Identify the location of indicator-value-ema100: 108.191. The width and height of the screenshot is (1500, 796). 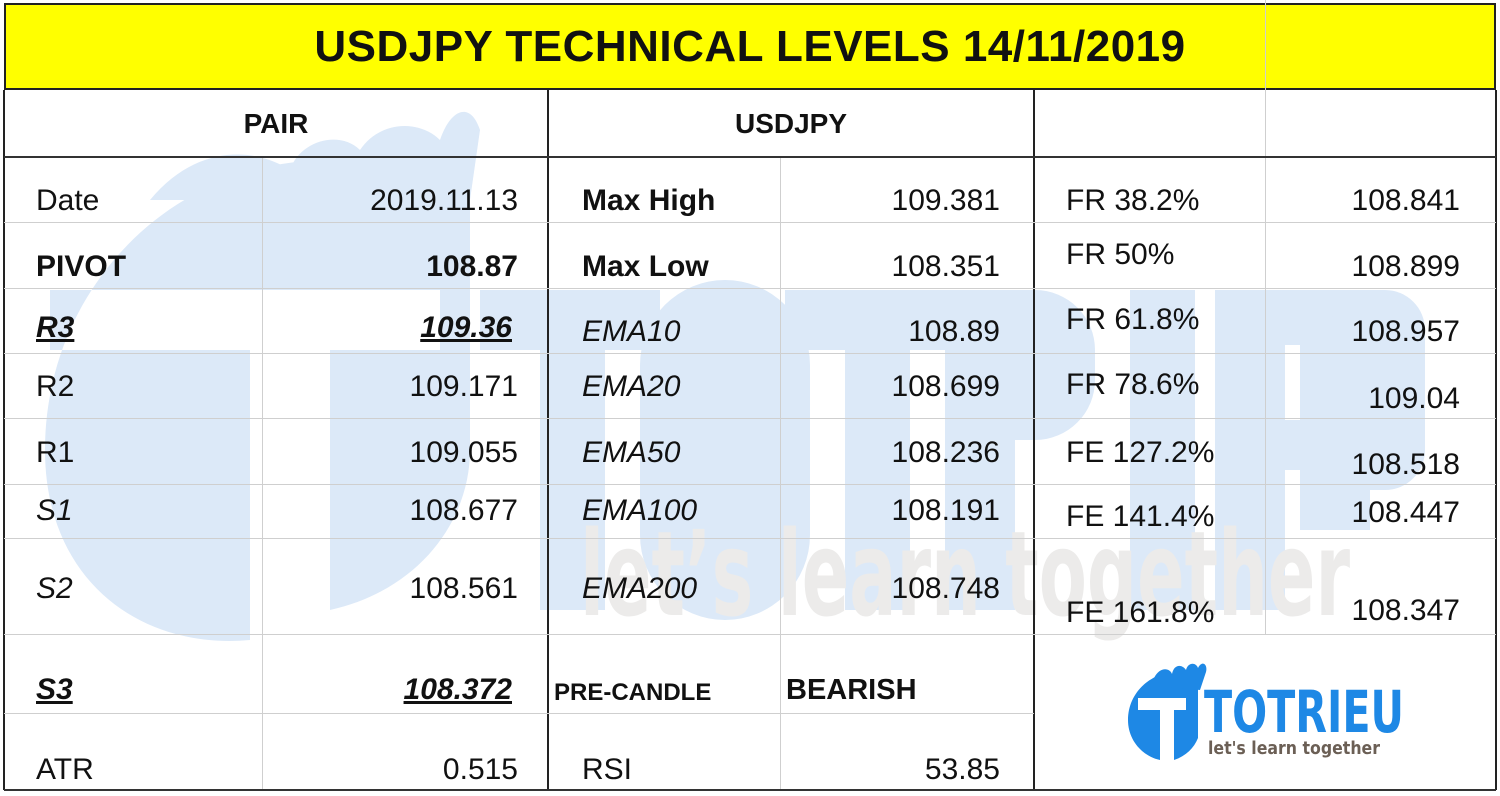
(945, 510).